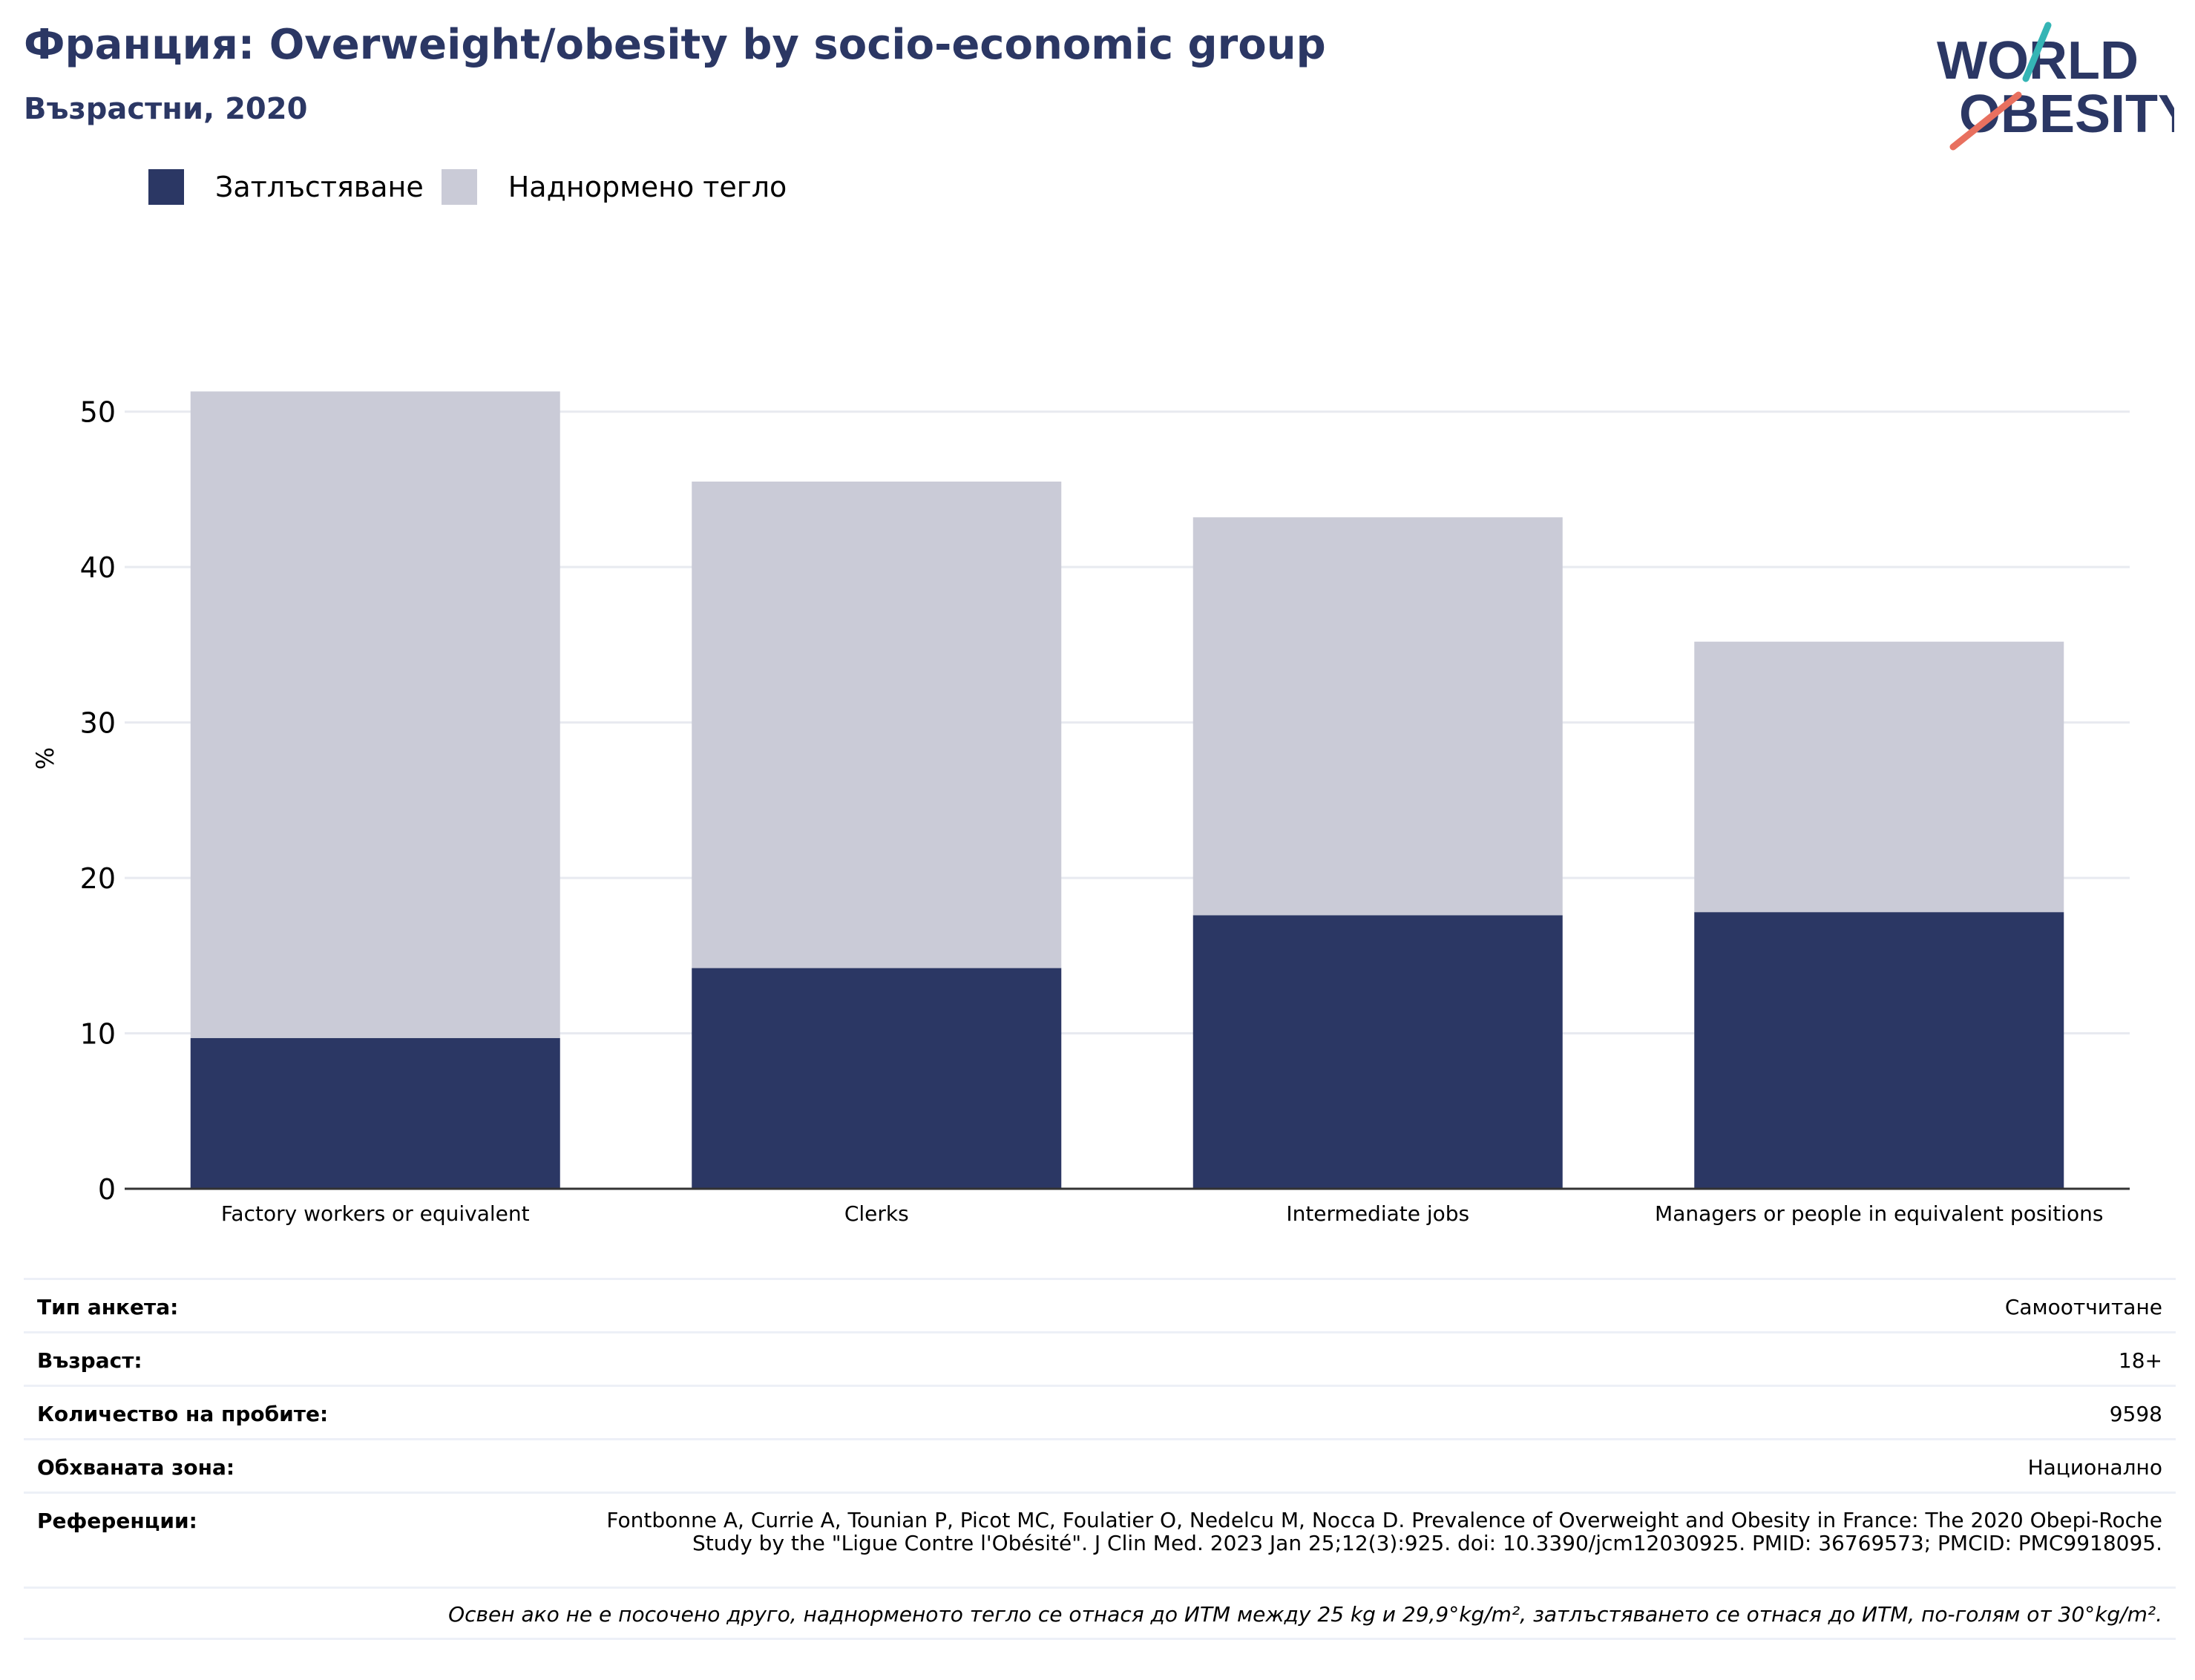  I want to click on age-label: Възраст:, so click(90, 1361).